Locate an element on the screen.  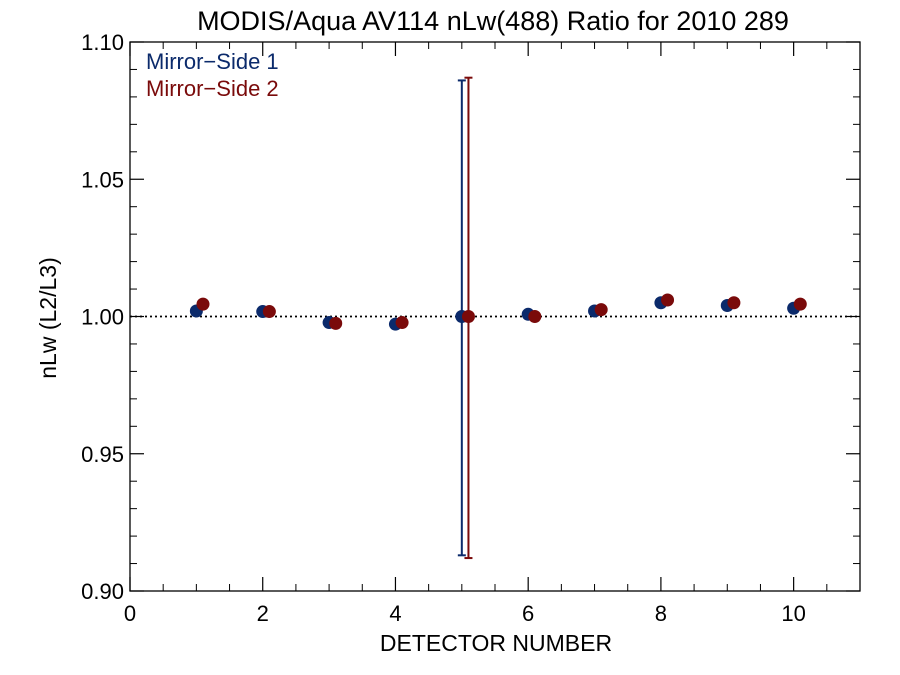
data-points is located at coordinates (498, 312).